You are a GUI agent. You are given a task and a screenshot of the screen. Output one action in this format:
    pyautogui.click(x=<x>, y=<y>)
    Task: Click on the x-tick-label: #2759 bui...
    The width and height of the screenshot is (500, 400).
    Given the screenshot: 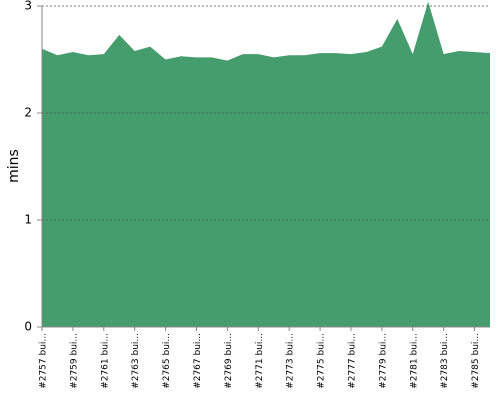 What is the action you would take?
    pyautogui.click(x=74, y=361)
    